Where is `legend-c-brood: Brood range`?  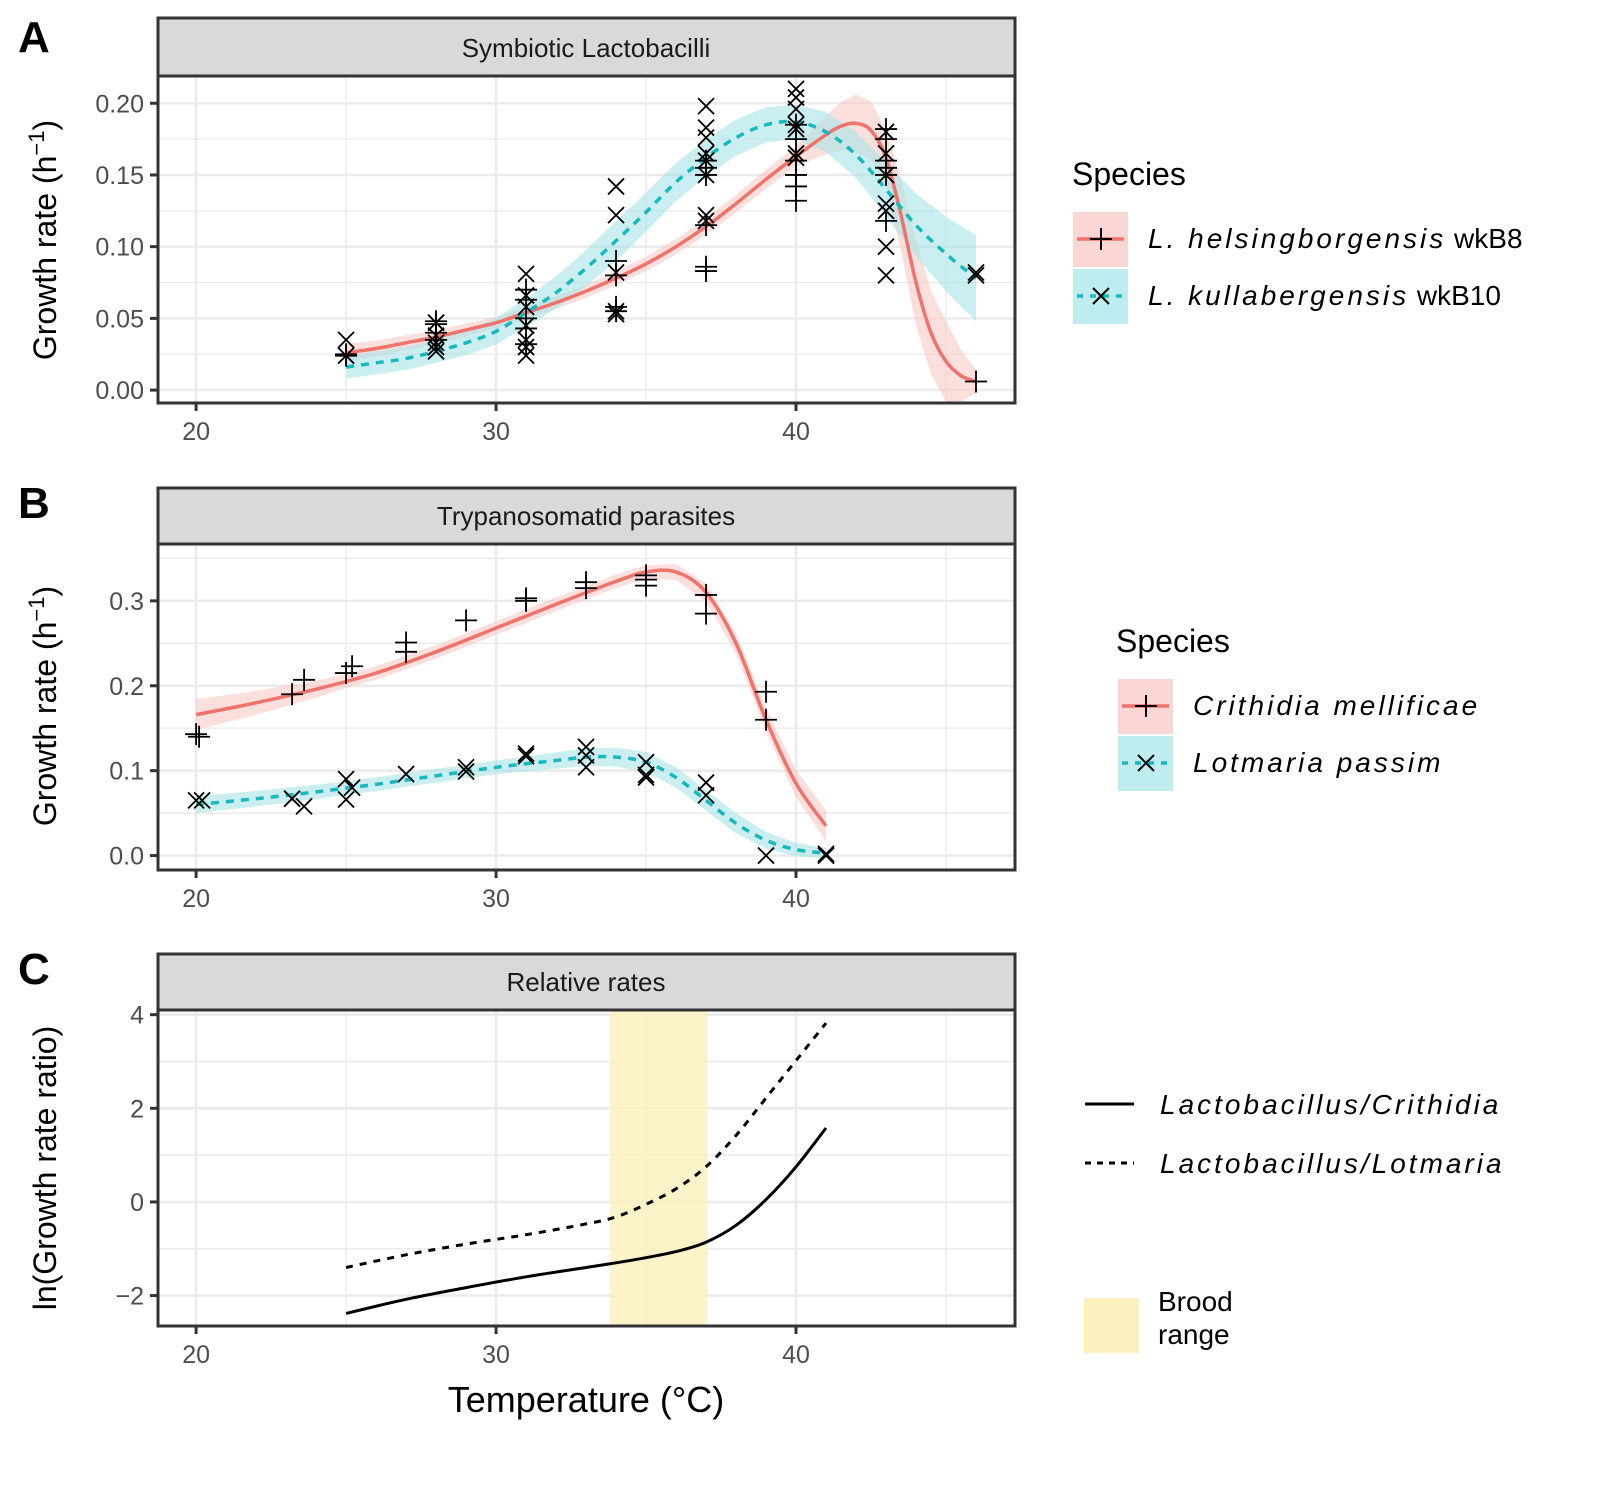 legend-c-brood: Brood range is located at coordinates (1158, 1319).